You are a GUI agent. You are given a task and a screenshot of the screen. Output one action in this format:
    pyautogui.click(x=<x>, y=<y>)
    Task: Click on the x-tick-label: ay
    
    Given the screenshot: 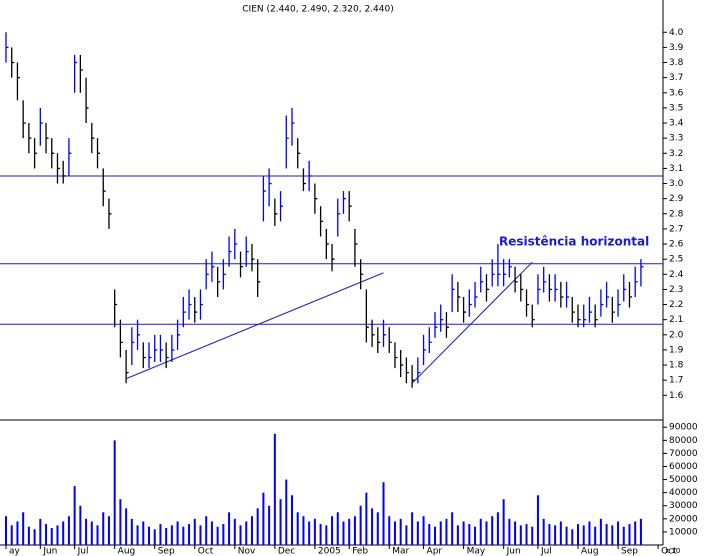 What is the action you would take?
    pyautogui.click(x=15, y=551)
    